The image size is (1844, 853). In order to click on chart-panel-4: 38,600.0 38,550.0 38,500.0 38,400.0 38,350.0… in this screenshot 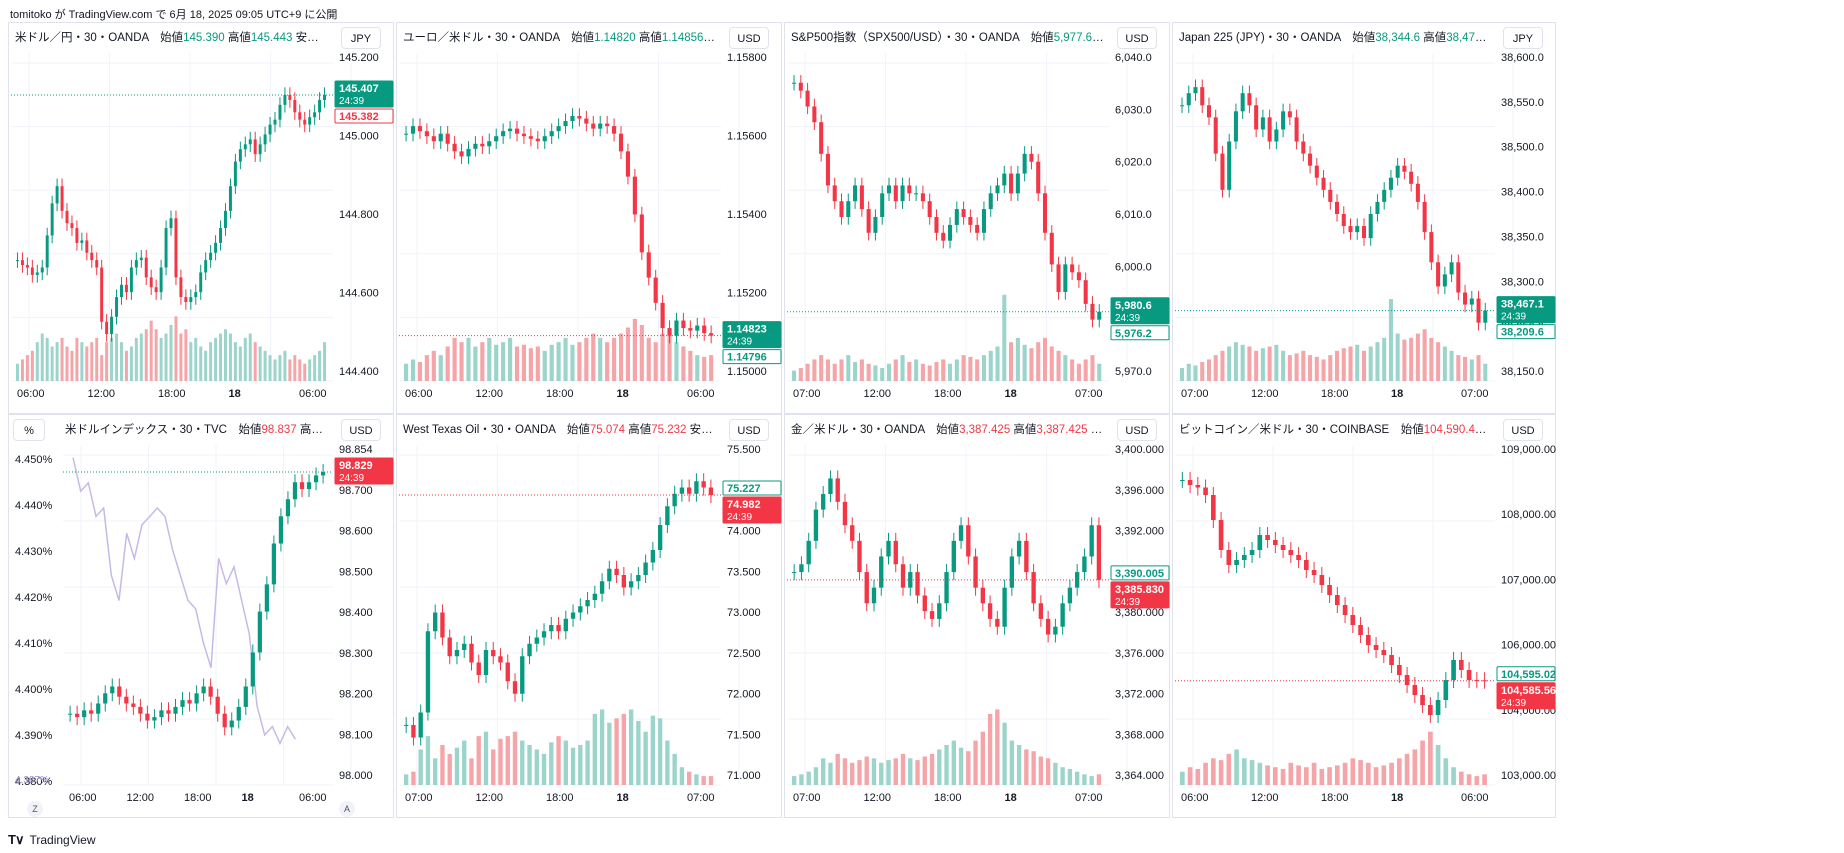, I will do `click(1364, 218)`.